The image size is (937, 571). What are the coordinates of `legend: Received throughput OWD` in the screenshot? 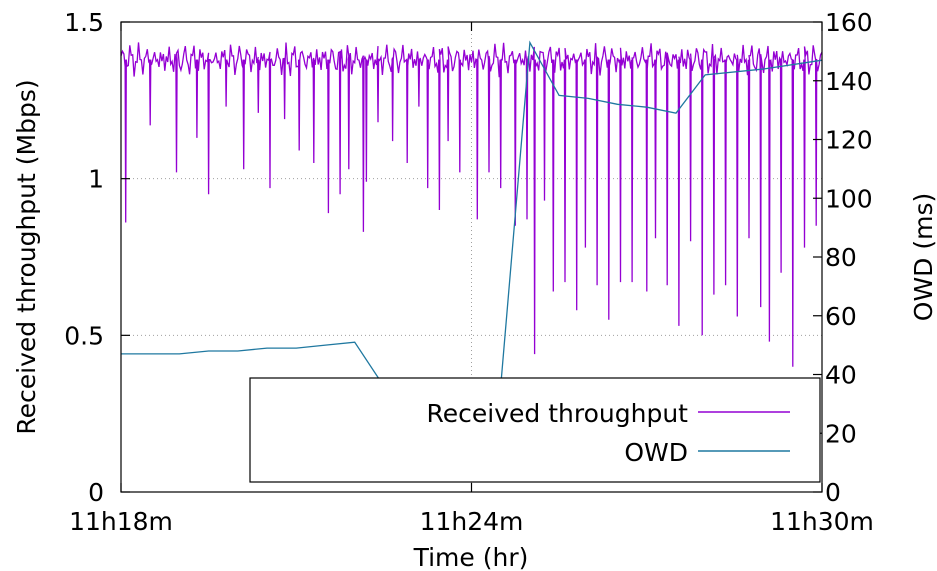 It's located at (535, 430).